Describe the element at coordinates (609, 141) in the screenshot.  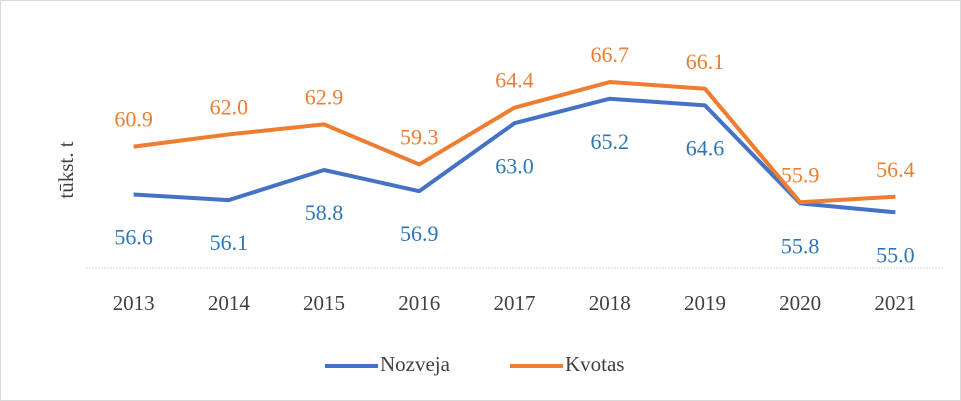
I see `data-label: 65.2` at that location.